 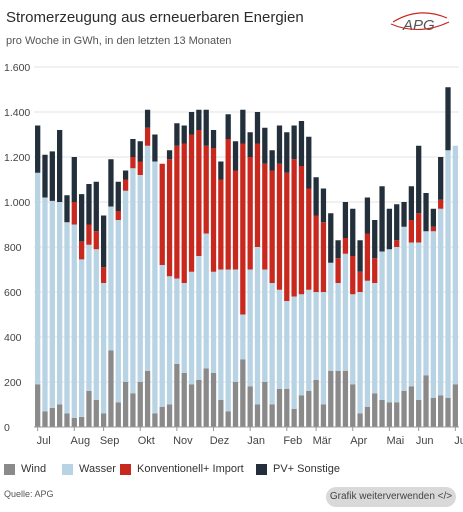 I want to click on y-tick-label: 1.000, so click(x=17, y=203).